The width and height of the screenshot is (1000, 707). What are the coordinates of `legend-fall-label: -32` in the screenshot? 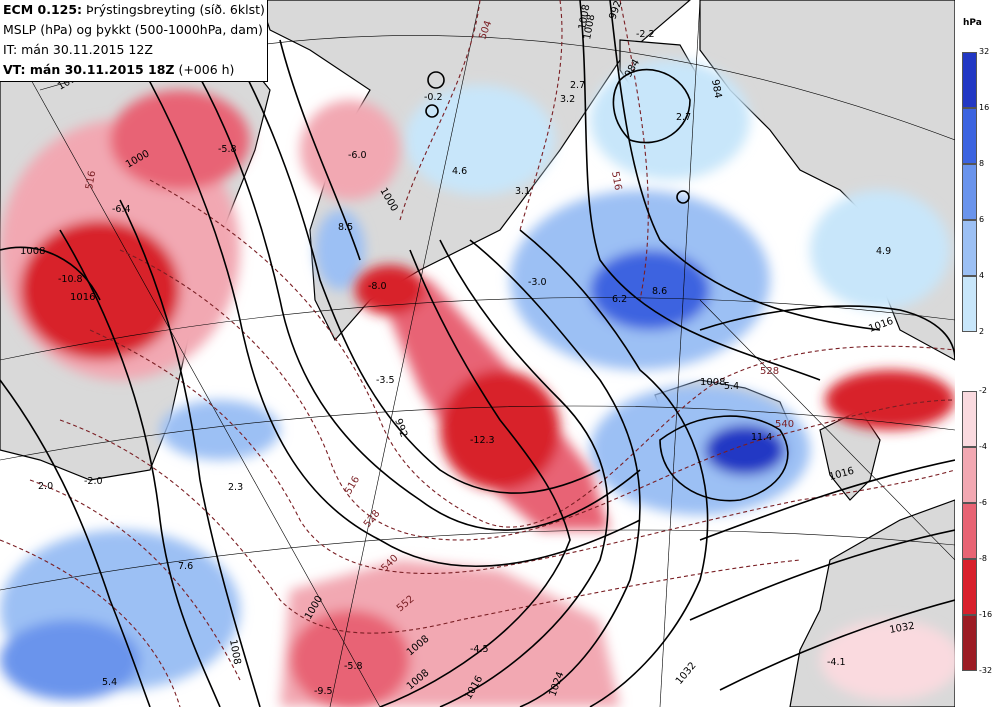 It's located at (986, 670).